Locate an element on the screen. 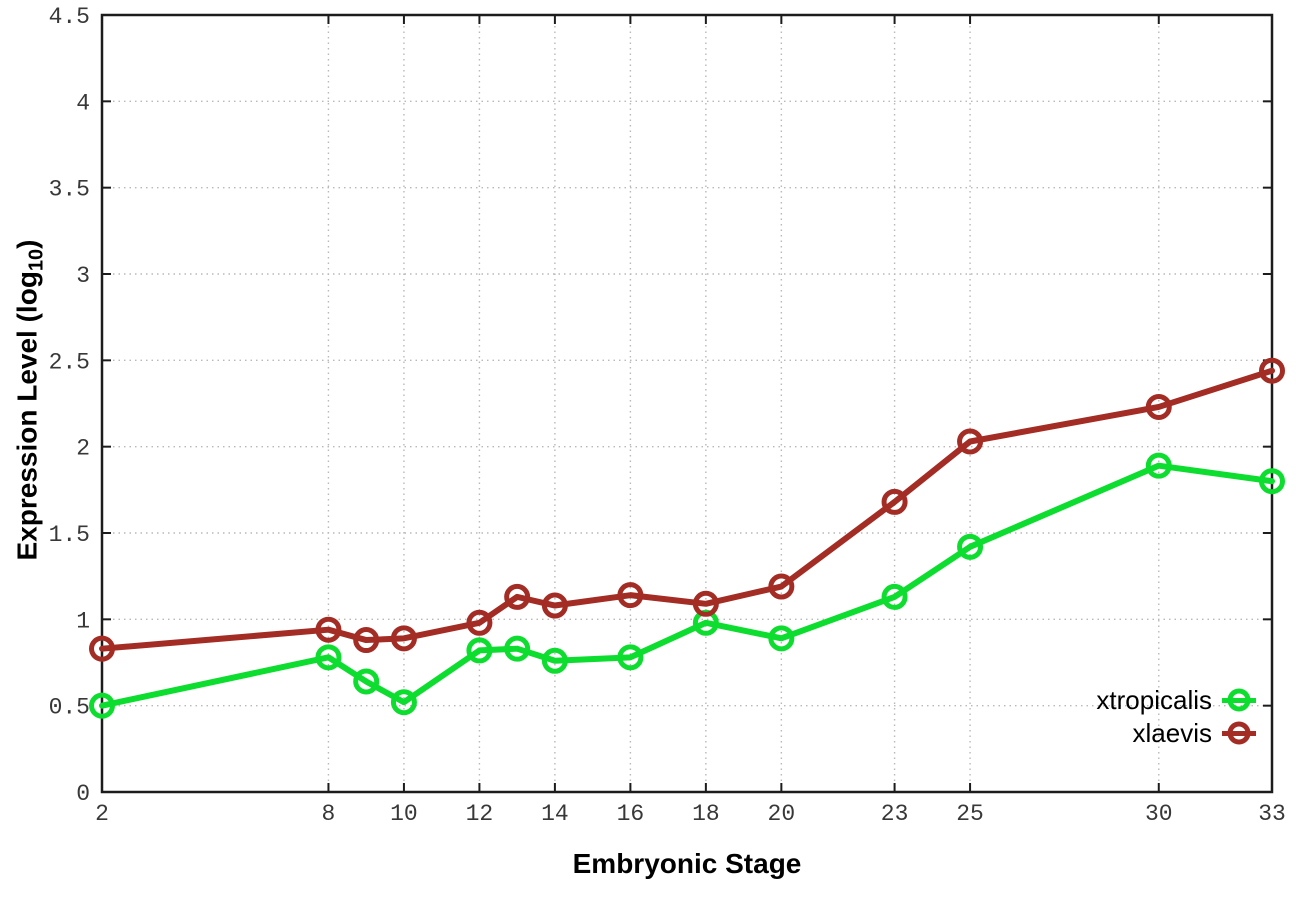 This screenshot has height=907, width=1296. y-tick-label: 1 is located at coordinates (83, 621).